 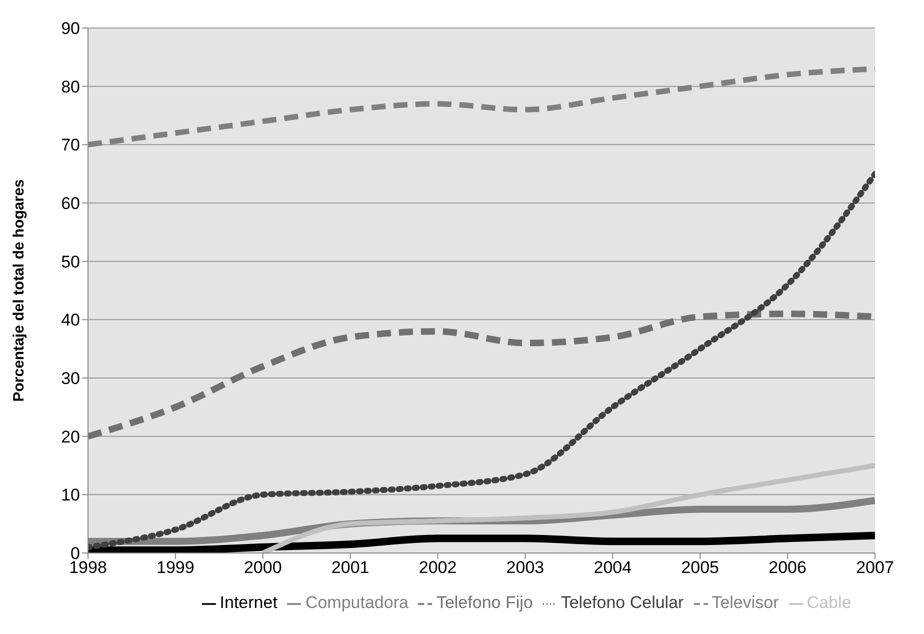 What do you see at coordinates (613, 568) in the screenshot?
I see `x-tick-label: 2004` at bounding box center [613, 568].